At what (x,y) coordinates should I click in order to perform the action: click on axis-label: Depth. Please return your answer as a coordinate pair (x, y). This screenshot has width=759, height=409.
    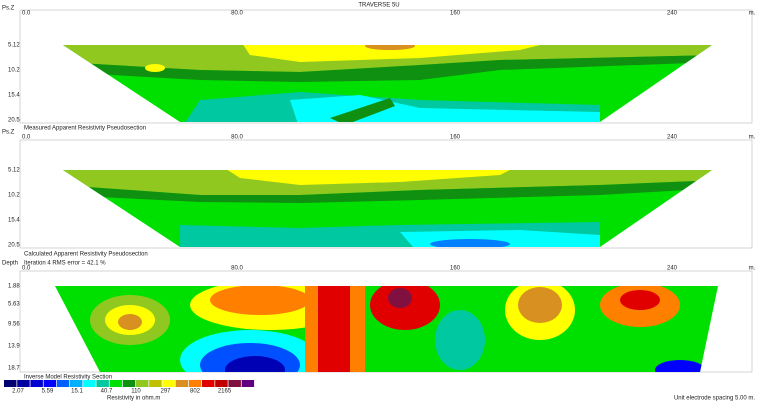
    Looking at the image, I should click on (10, 264).